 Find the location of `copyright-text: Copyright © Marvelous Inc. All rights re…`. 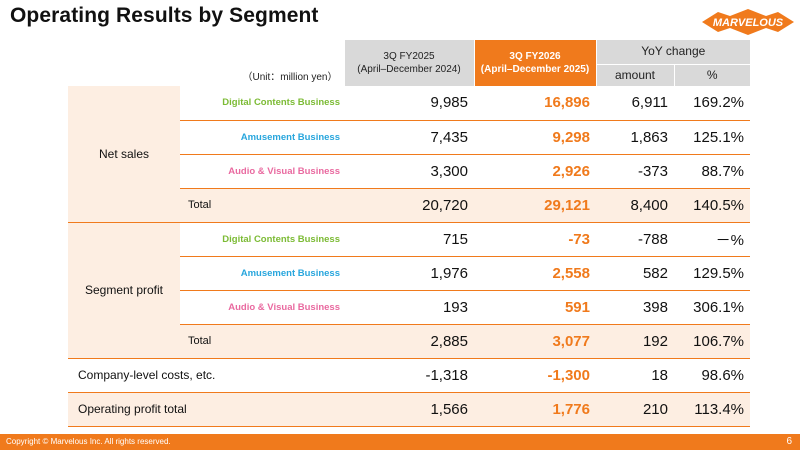

copyright-text: Copyright © Marvelous Inc. All rights re… is located at coordinates (88, 441).